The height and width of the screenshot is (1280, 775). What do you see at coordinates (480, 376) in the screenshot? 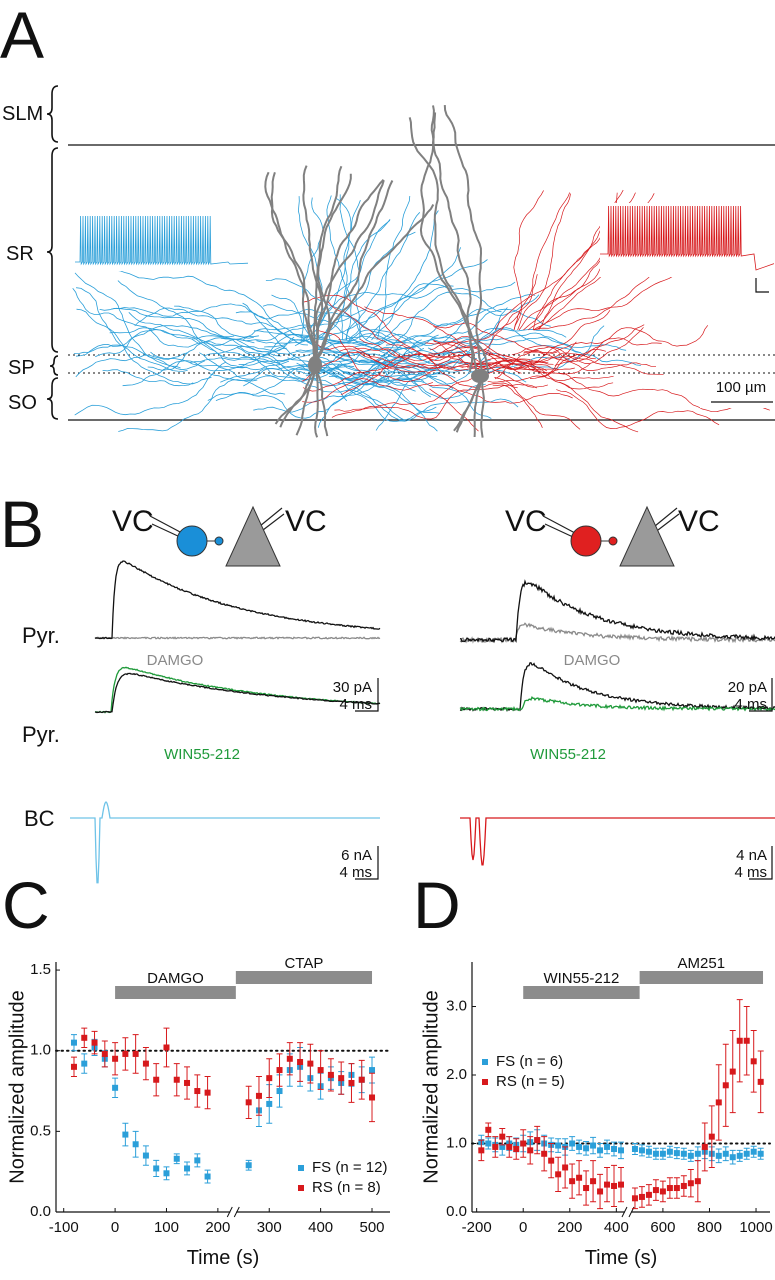
I see `soma` at bounding box center [480, 376].